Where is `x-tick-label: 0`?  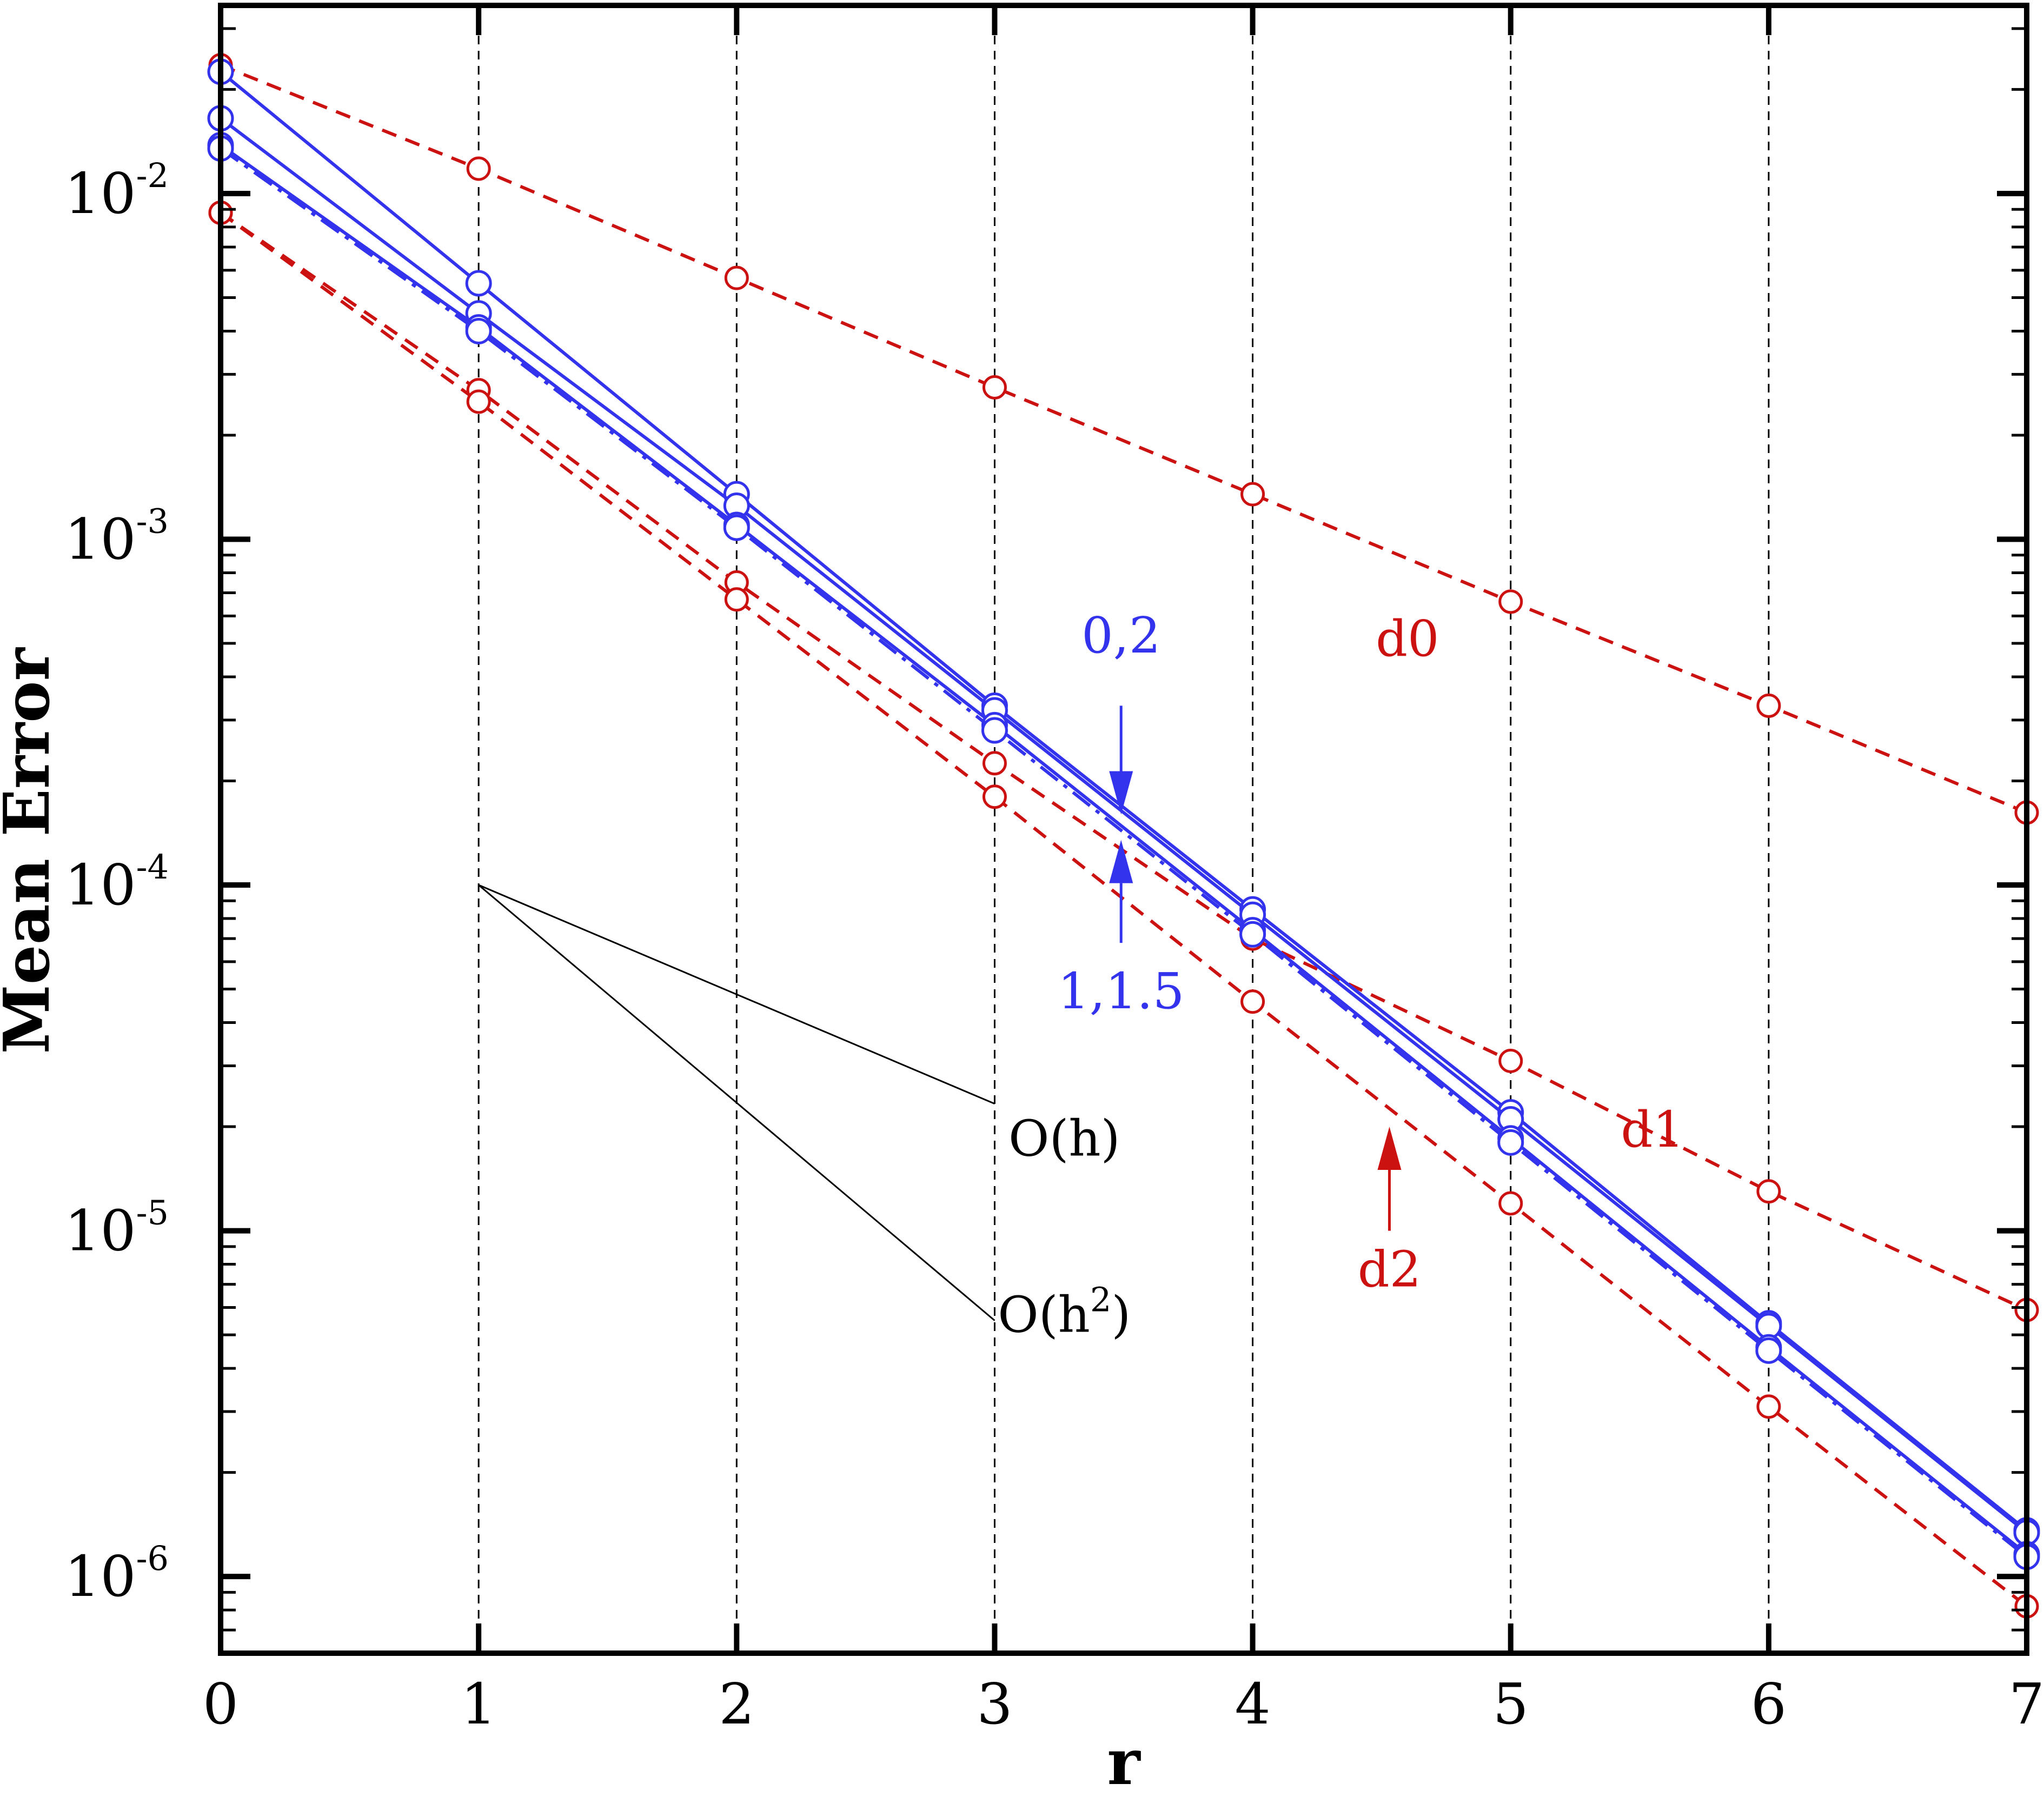
x-tick-label: 0 is located at coordinates (220, 1704).